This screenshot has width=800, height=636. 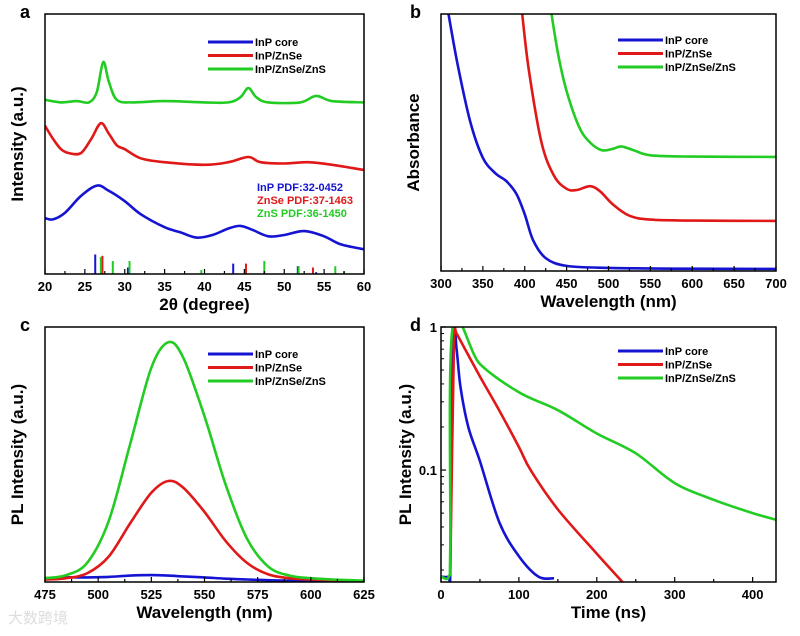 I want to click on x-tick-label: 200, so click(x=597, y=594).